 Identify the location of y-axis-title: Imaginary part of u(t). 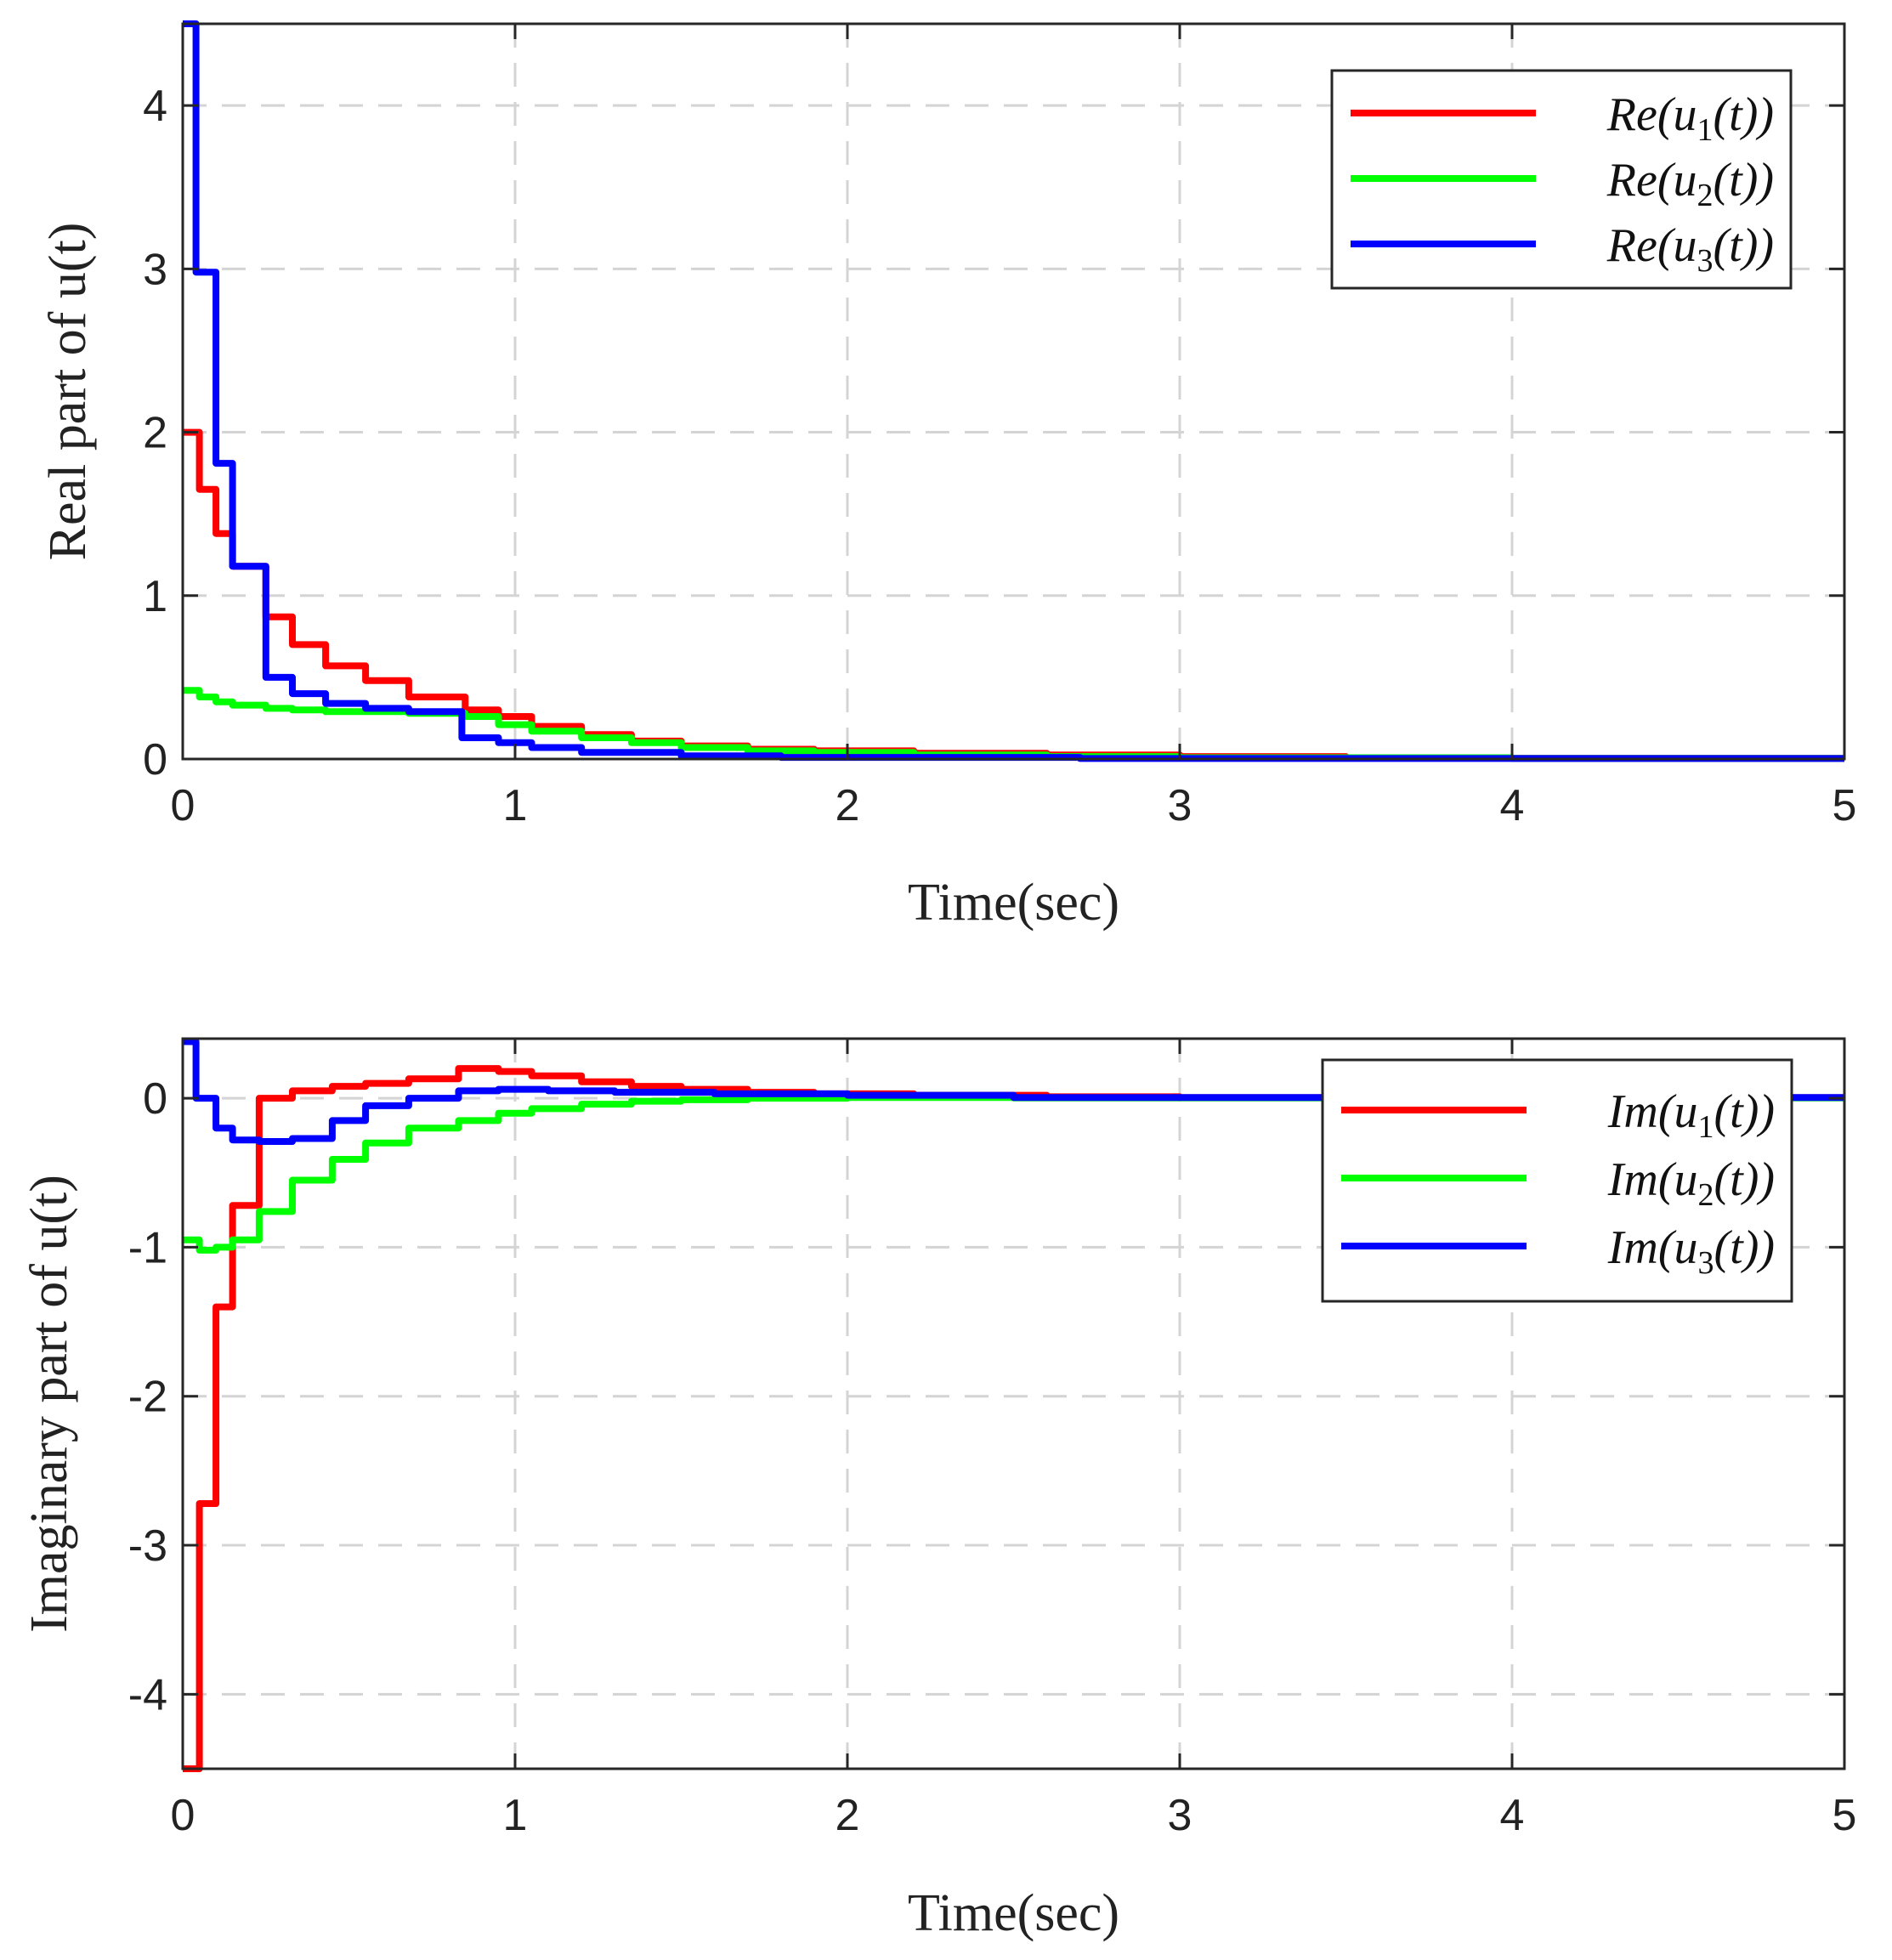
(49, 1404).